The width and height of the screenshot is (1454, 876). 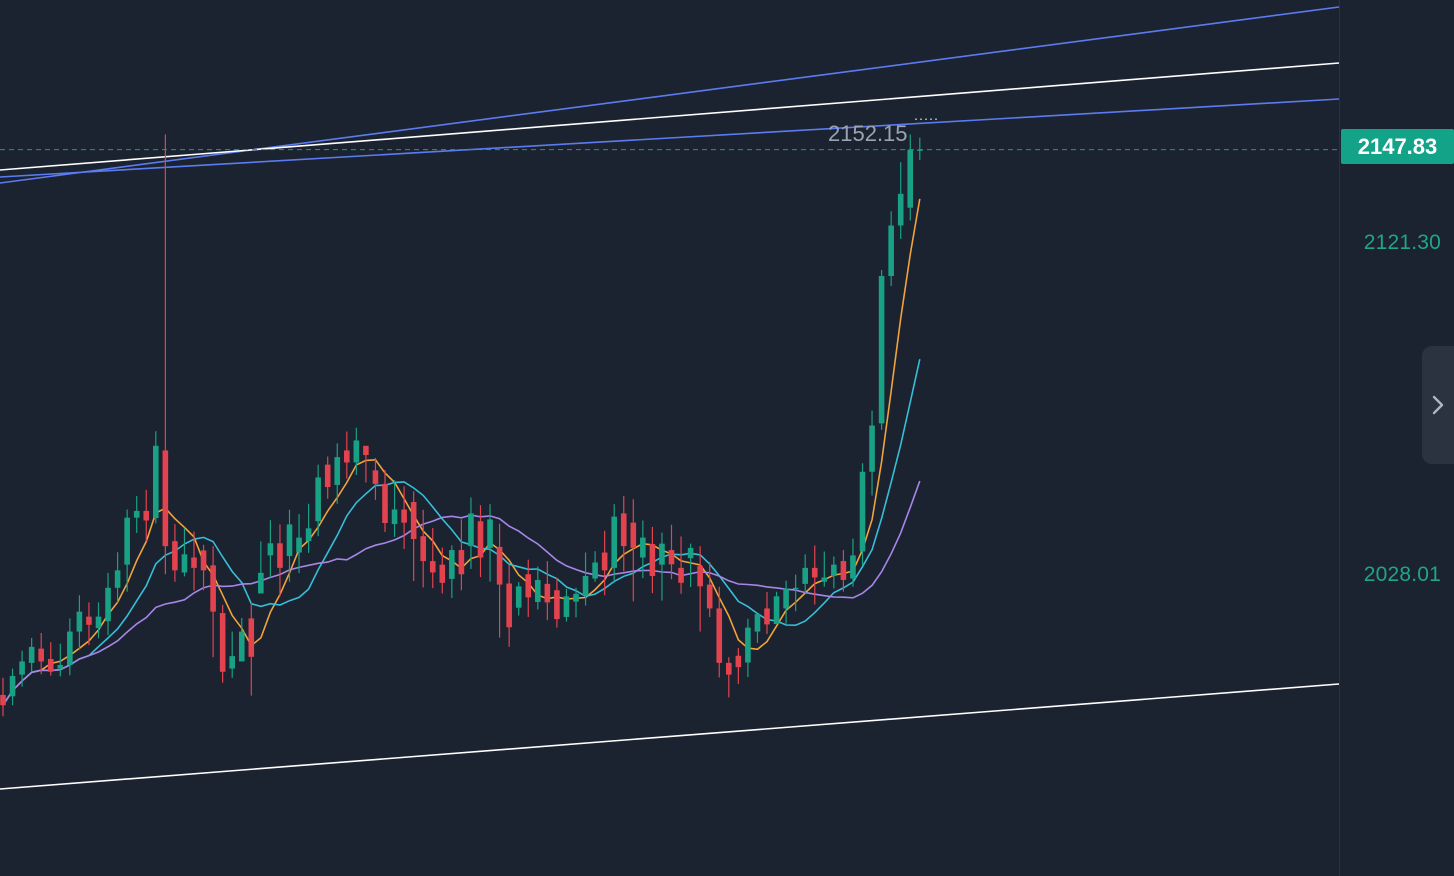 What do you see at coordinates (1402, 574) in the screenshot?
I see `axis-tick-label: 2028.01` at bounding box center [1402, 574].